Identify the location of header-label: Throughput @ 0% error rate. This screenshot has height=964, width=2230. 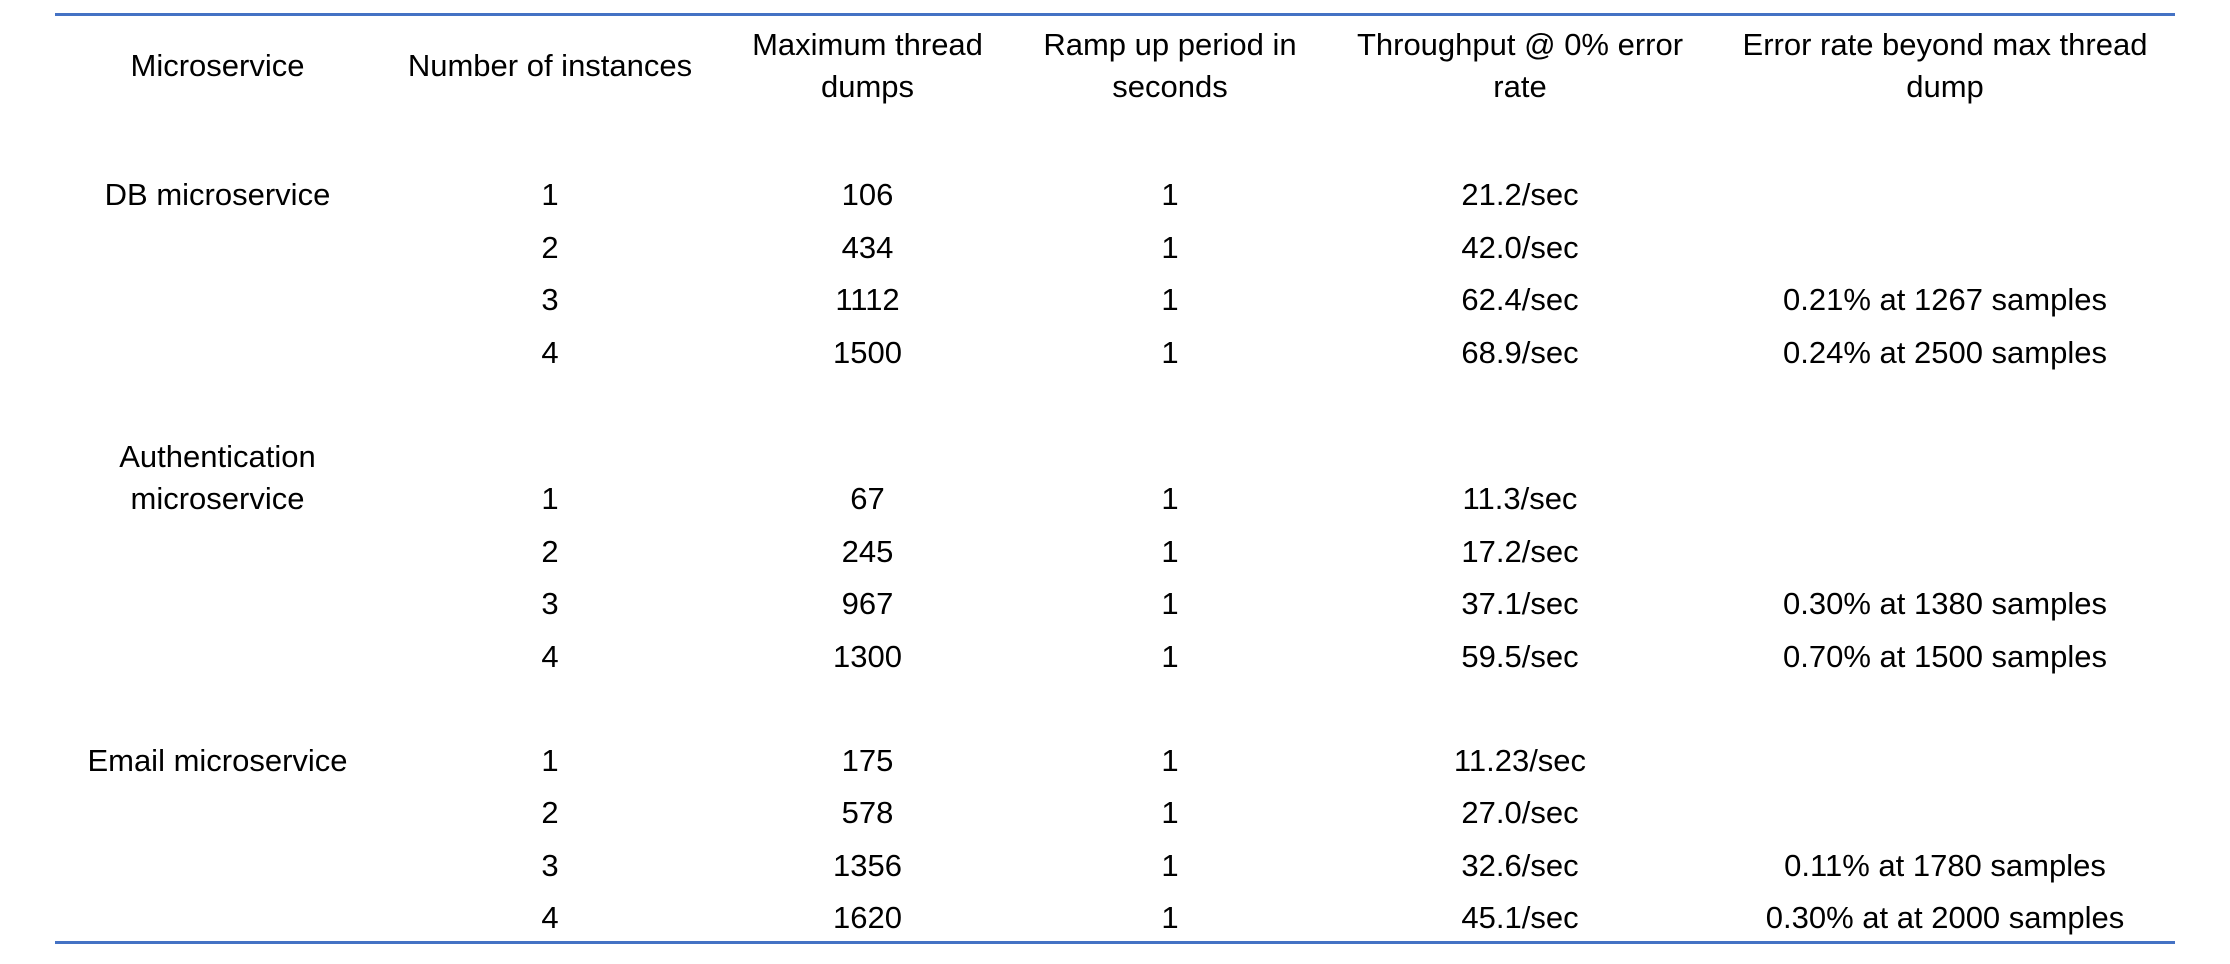
(1520, 65).